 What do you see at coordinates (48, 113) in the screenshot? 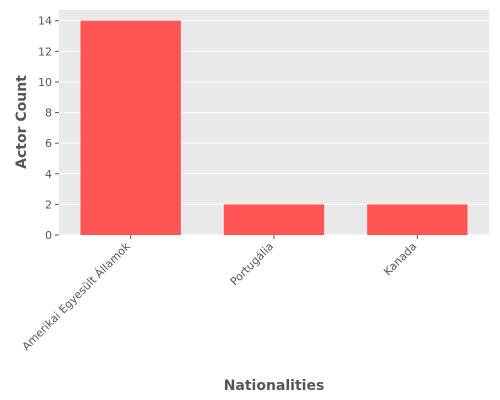
I see `y-tick-label: 8` at bounding box center [48, 113].